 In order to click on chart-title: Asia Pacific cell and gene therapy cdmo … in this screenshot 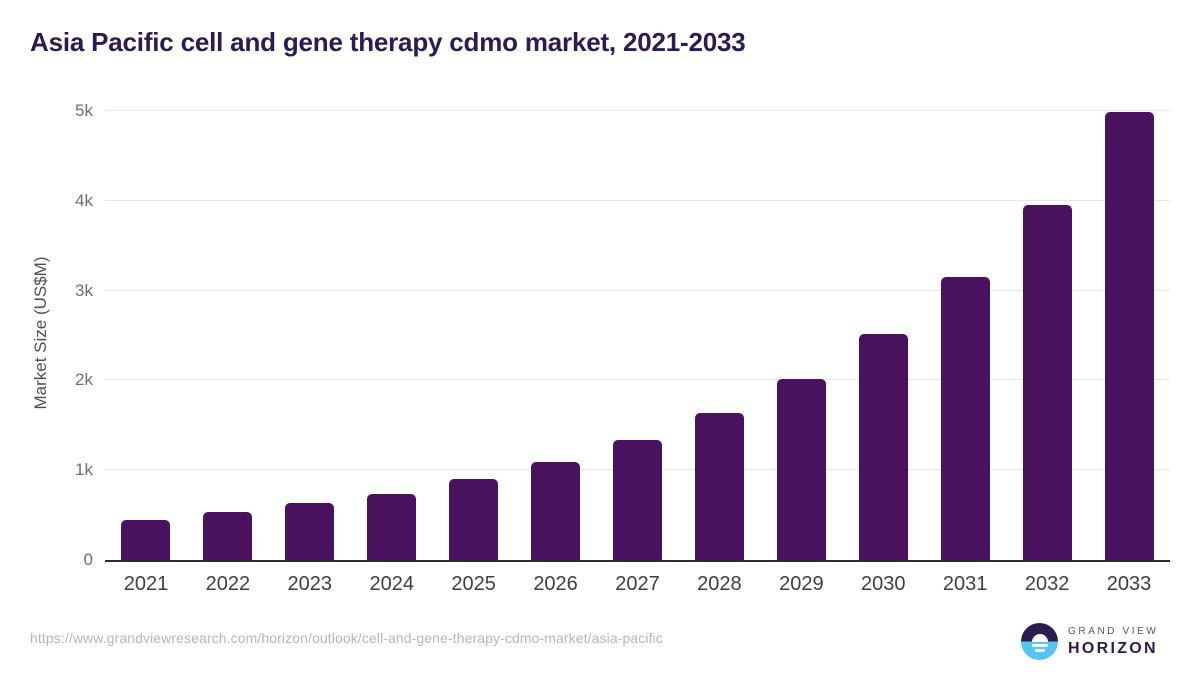, I will do `click(388, 42)`.